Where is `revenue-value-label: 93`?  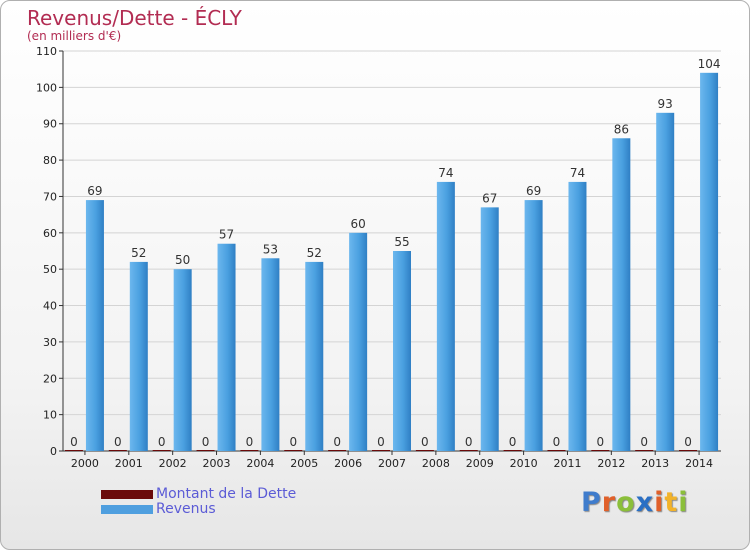
revenue-value-label: 93 is located at coordinates (665, 104).